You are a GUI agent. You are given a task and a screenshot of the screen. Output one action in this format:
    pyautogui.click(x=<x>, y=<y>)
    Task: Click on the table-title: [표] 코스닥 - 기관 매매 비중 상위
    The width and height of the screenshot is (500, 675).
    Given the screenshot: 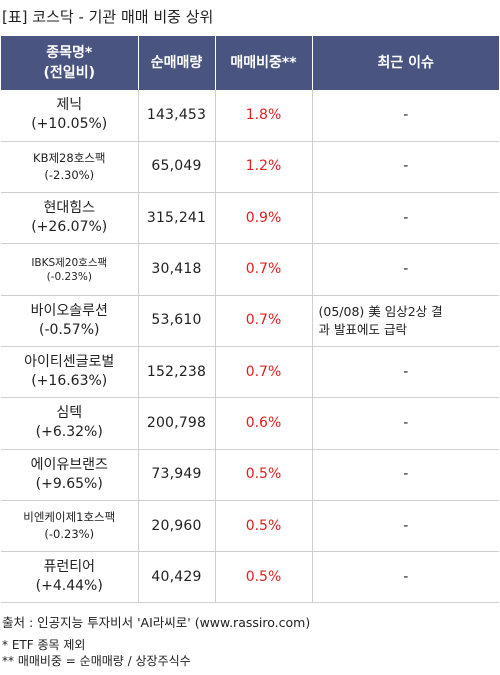 What is the action you would take?
    pyautogui.click(x=108, y=17)
    